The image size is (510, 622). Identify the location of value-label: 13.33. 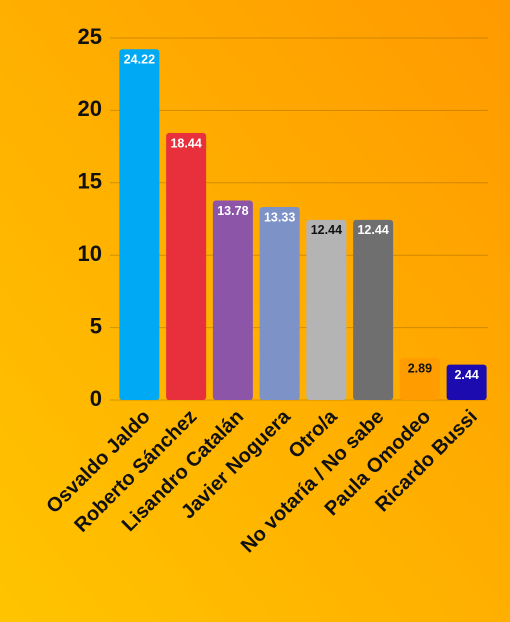
(279, 217).